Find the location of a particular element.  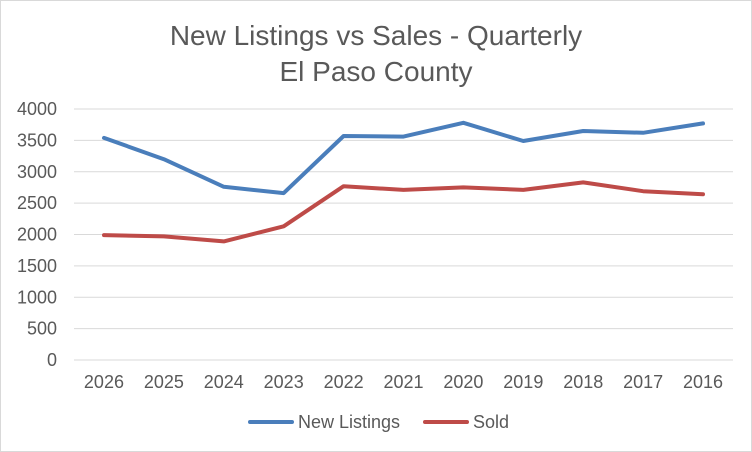

x-tick-label: 2021 is located at coordinates (403, 382).